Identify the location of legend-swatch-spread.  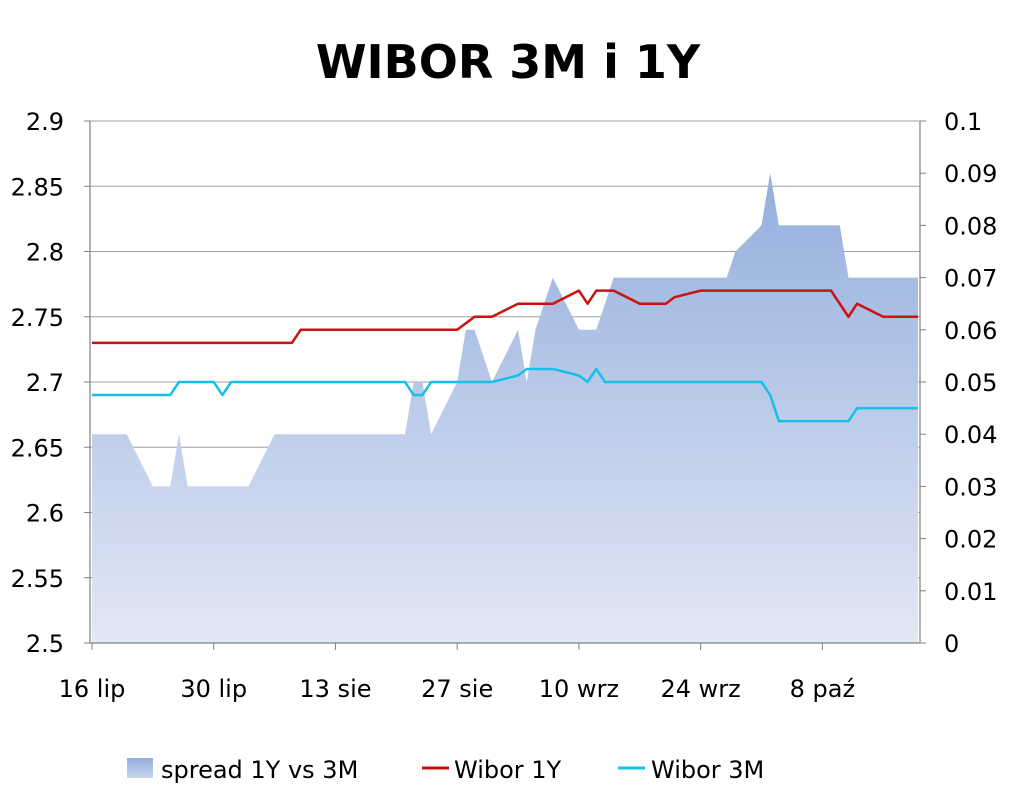
(140, 768).